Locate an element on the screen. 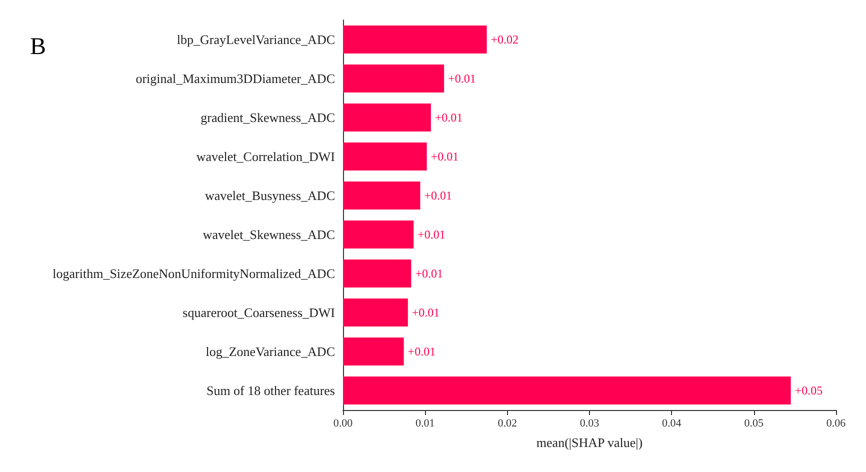 This screenshot has height=472, width=866. y-tick-label: wavelet_Skewness_ADC is located at coordinates (268, 234).